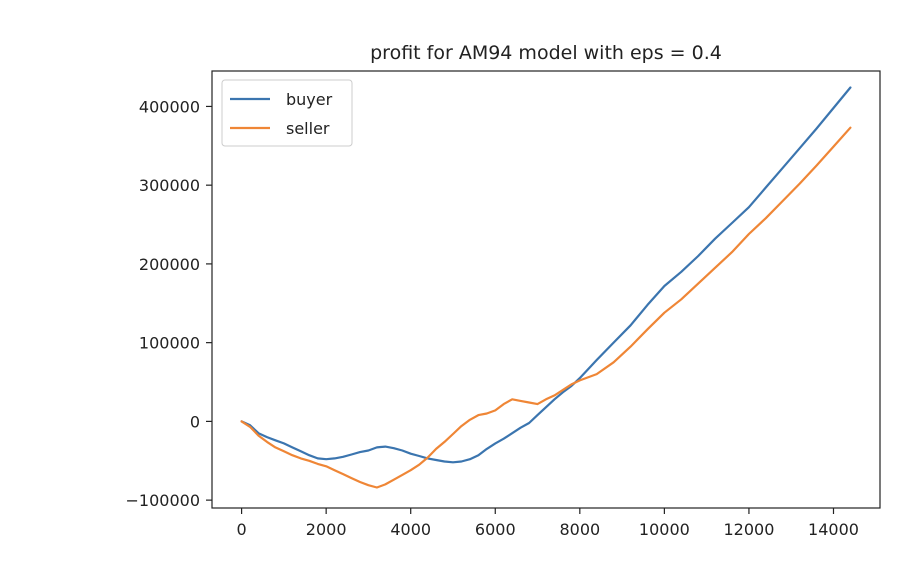 The image size is (916, 562). I want to click on y-tick-label: 100000, so click(169, 343).